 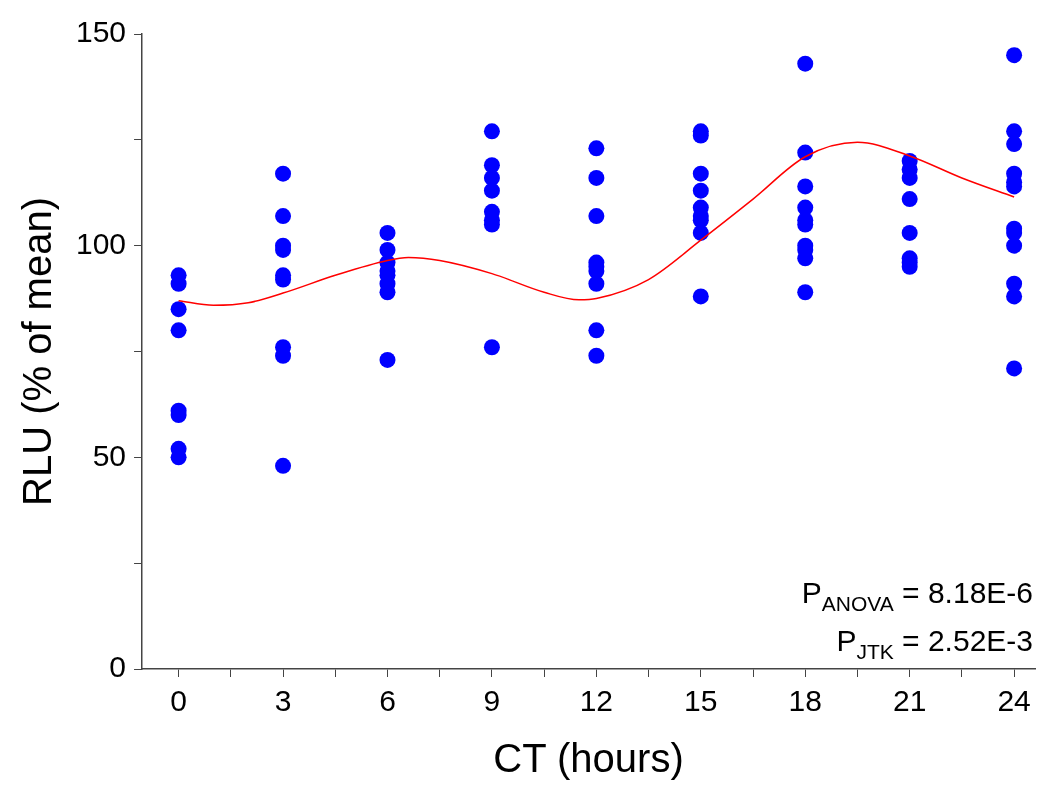 I want to click on x-tick-label: 0, so click(x=178, y=701).